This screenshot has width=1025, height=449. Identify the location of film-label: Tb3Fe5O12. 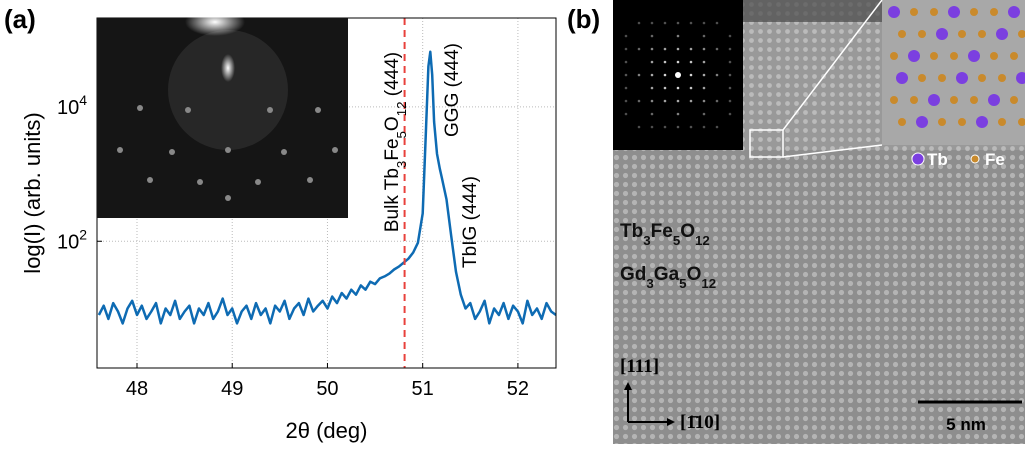
(665, 234).